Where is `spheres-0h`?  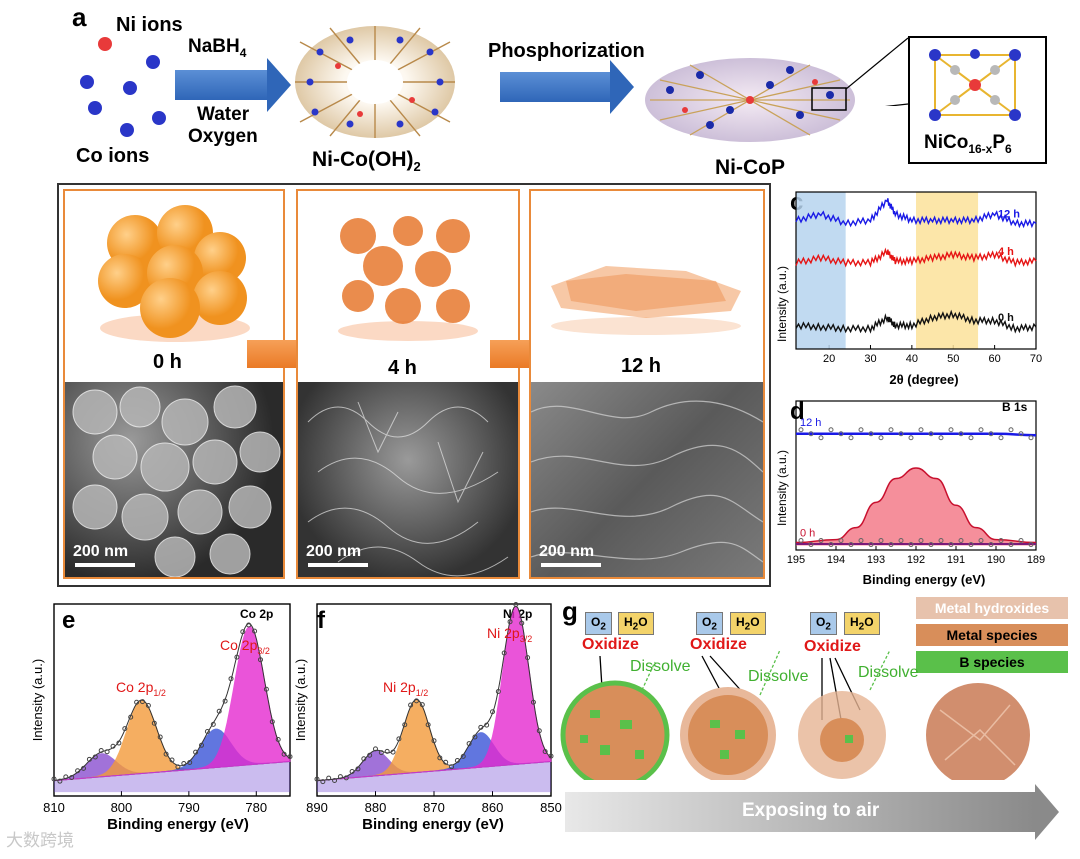 spheres-0h is located at coordinates (174, 273).